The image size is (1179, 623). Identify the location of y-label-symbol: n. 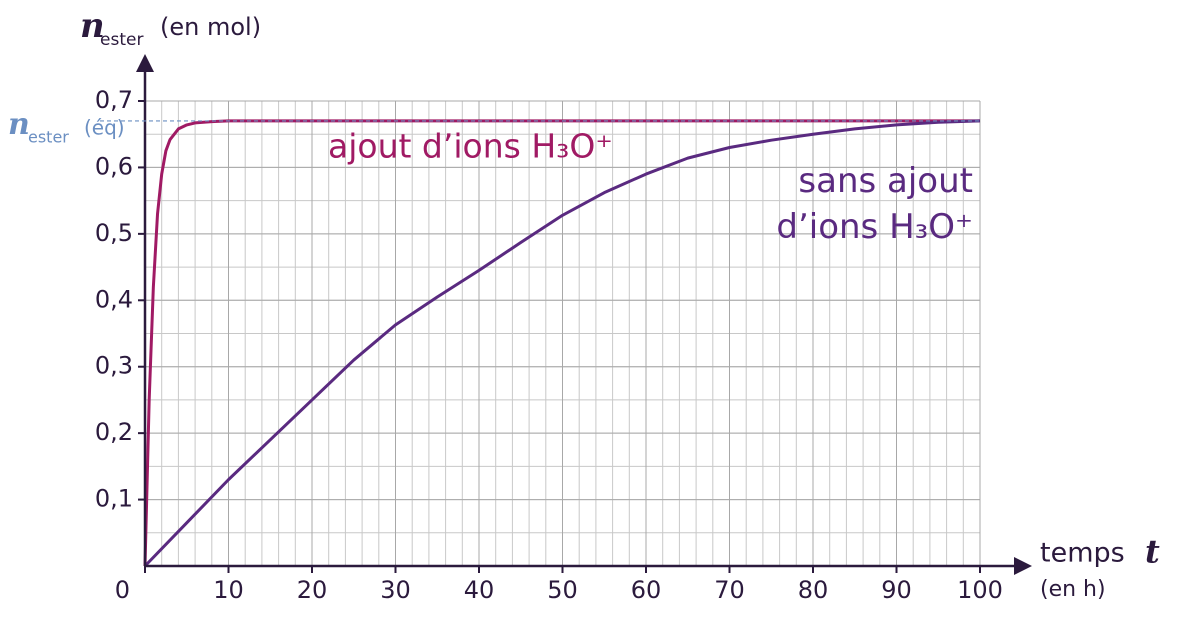
(92, 26).